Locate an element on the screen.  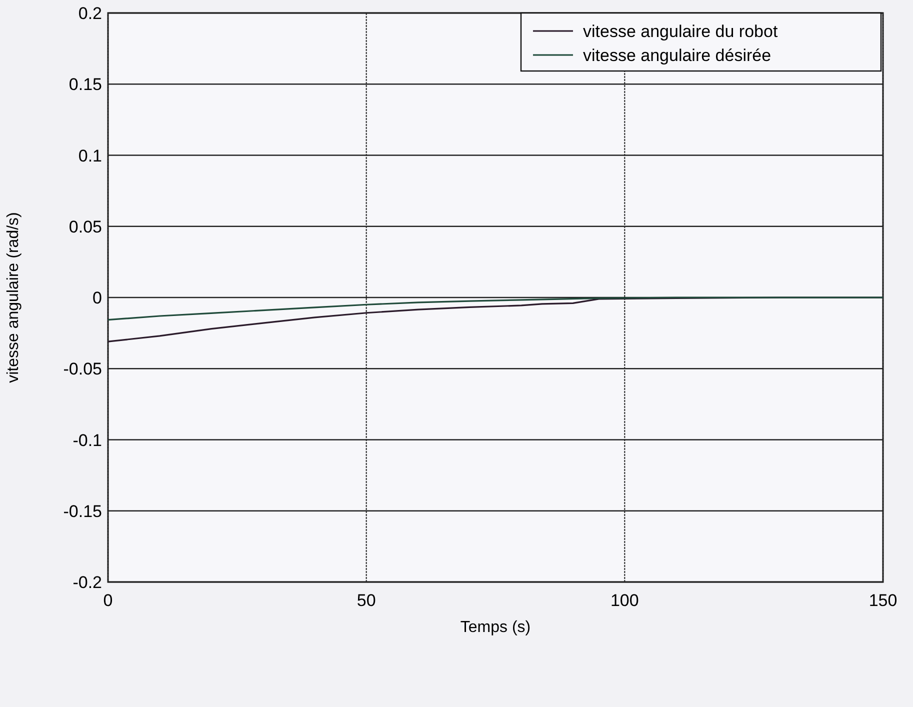
x-tick-label: 50 is located at coordinates (366, 600).